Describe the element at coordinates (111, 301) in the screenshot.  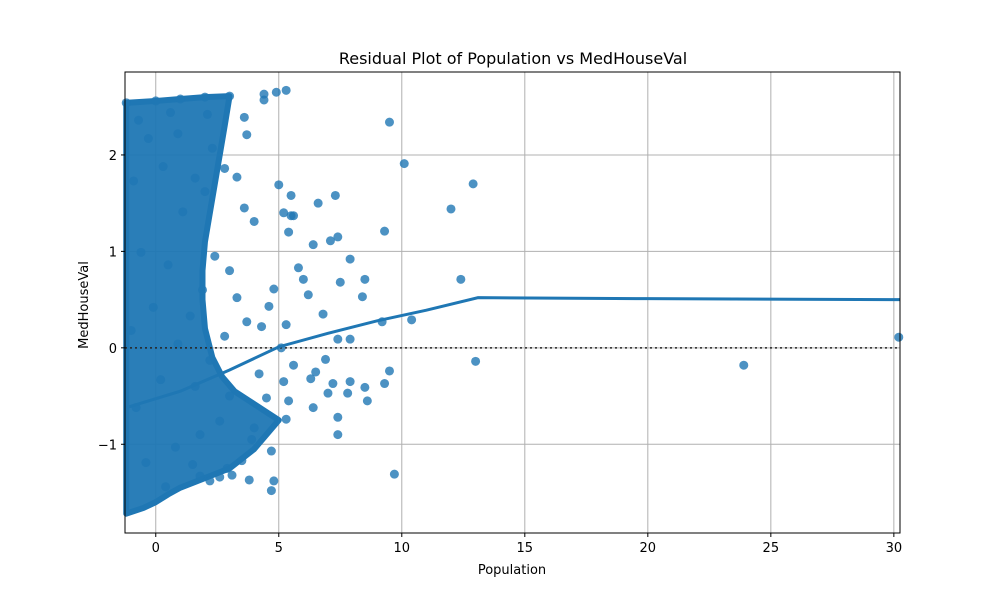
I see `y-axis-ticks: −1 0 1 2` at that location.